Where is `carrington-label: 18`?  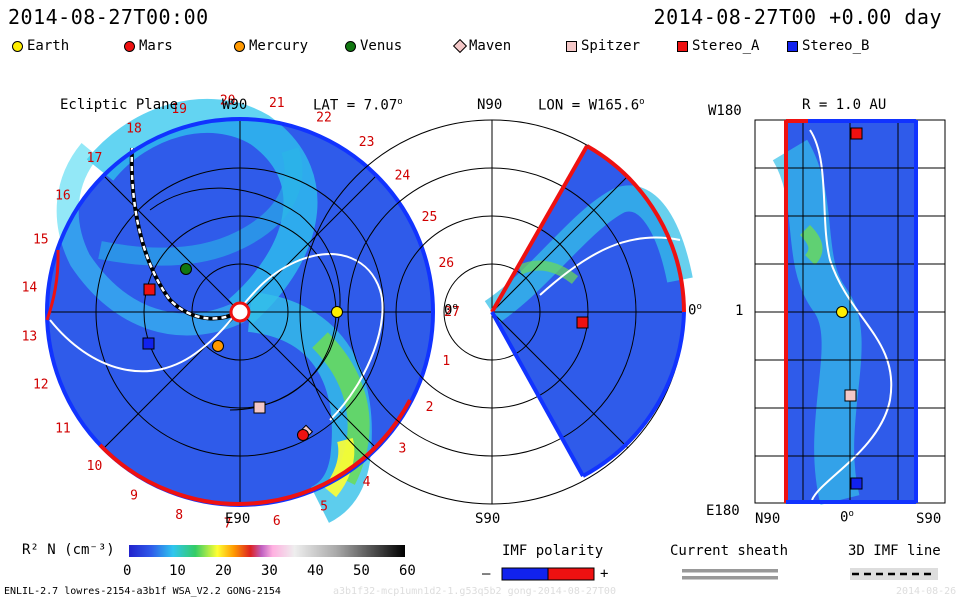
carrington-label: 18 is located at coordinates (134, 128).